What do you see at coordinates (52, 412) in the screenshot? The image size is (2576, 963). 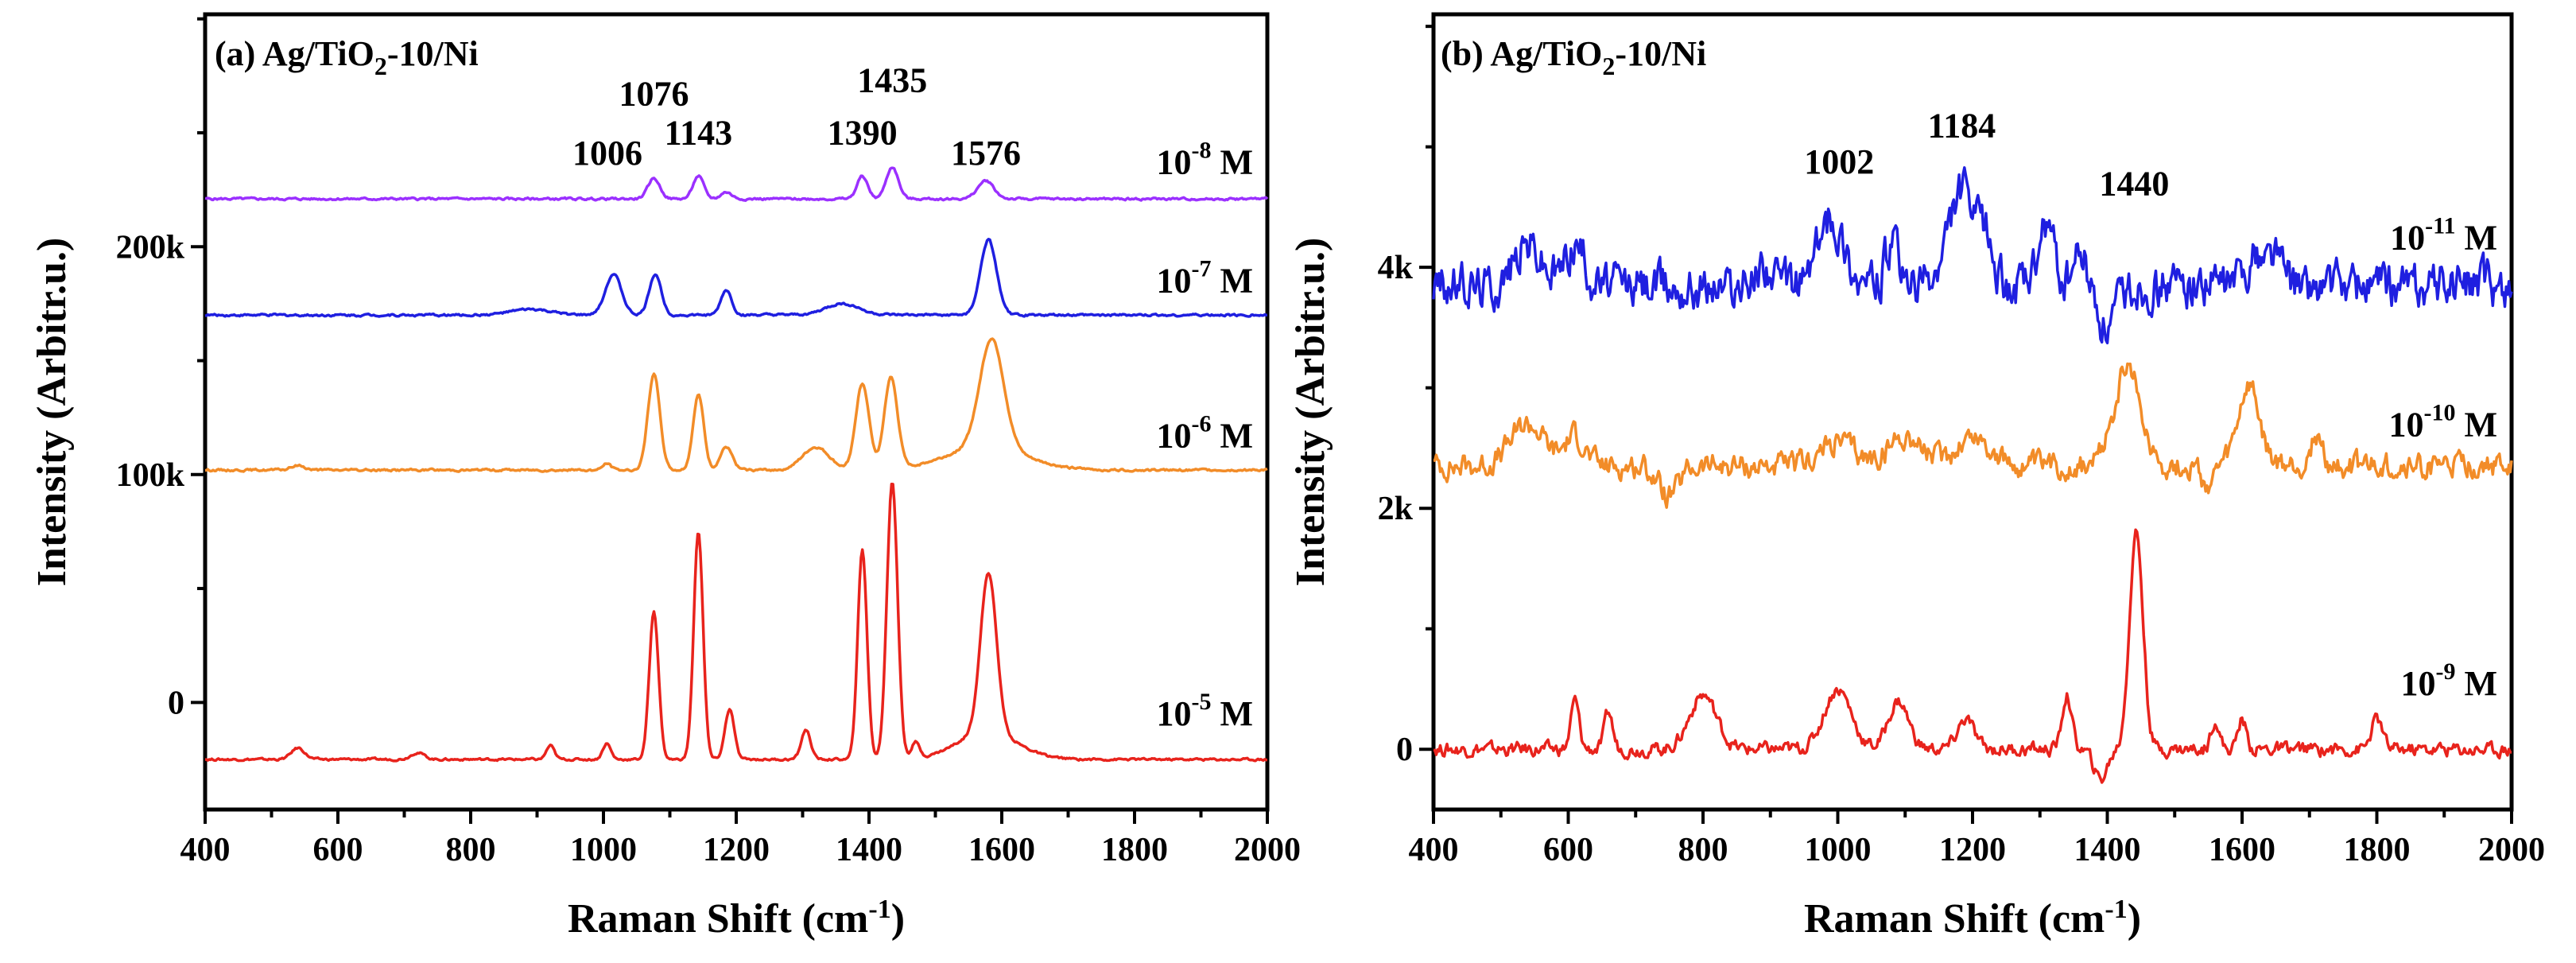 I see `panel-a-y-axis-title: Intensity (Arbitr.u.)` at bounding box center [52, 412].